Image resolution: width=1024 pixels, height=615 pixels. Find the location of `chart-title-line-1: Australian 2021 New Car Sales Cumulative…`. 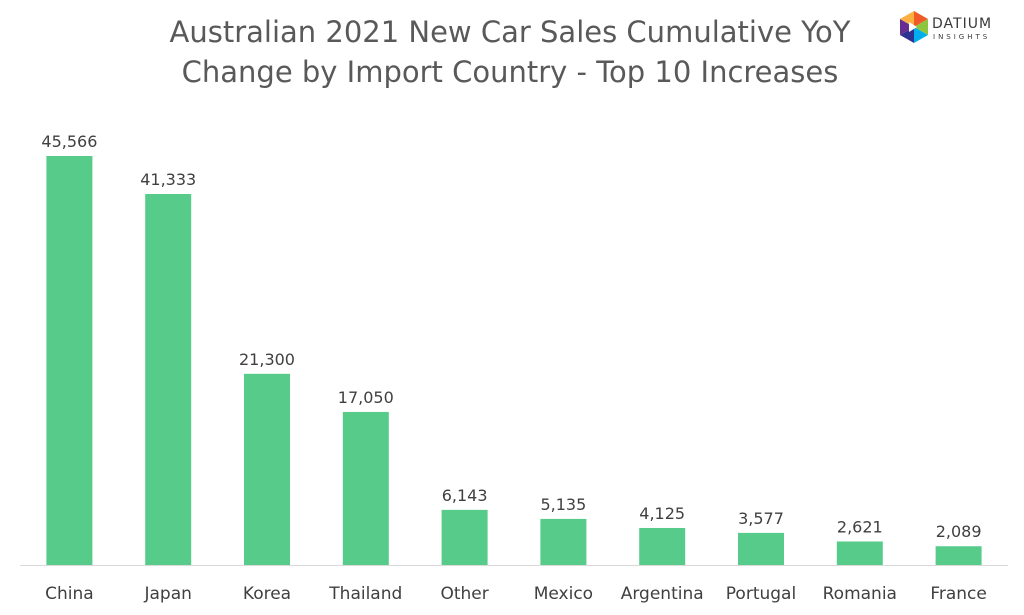

chart-title-line-1: Australian 2021 New Car Sales Cumulative… is located at coordinates (510, 32).